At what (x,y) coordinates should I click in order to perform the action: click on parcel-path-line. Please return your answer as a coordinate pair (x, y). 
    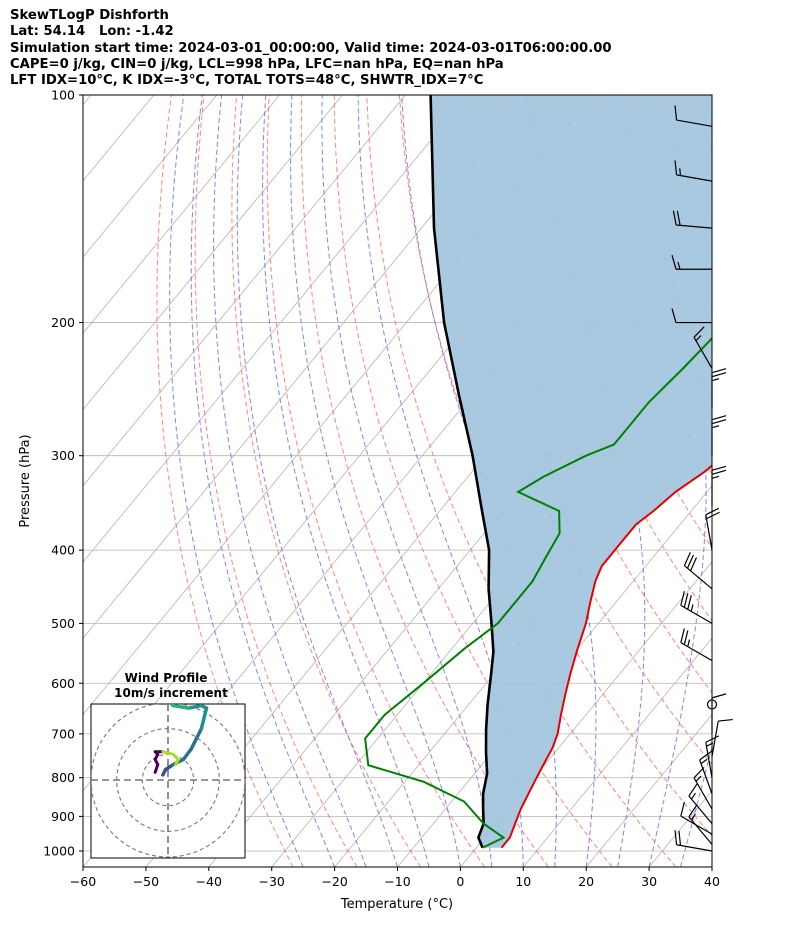
    Looking at the image, I should click on (462, 472).